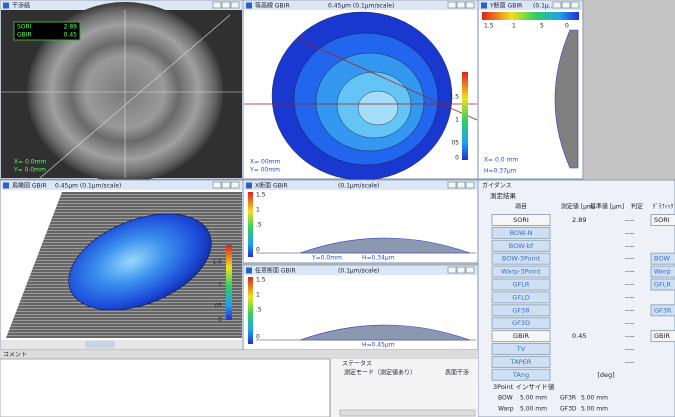 The width and height of the screenshot is (675, 417). What do you see at coordinates (568, 398) in the screenshot?
I see `inside-value: GF3R` at bounding box center [568, 398].